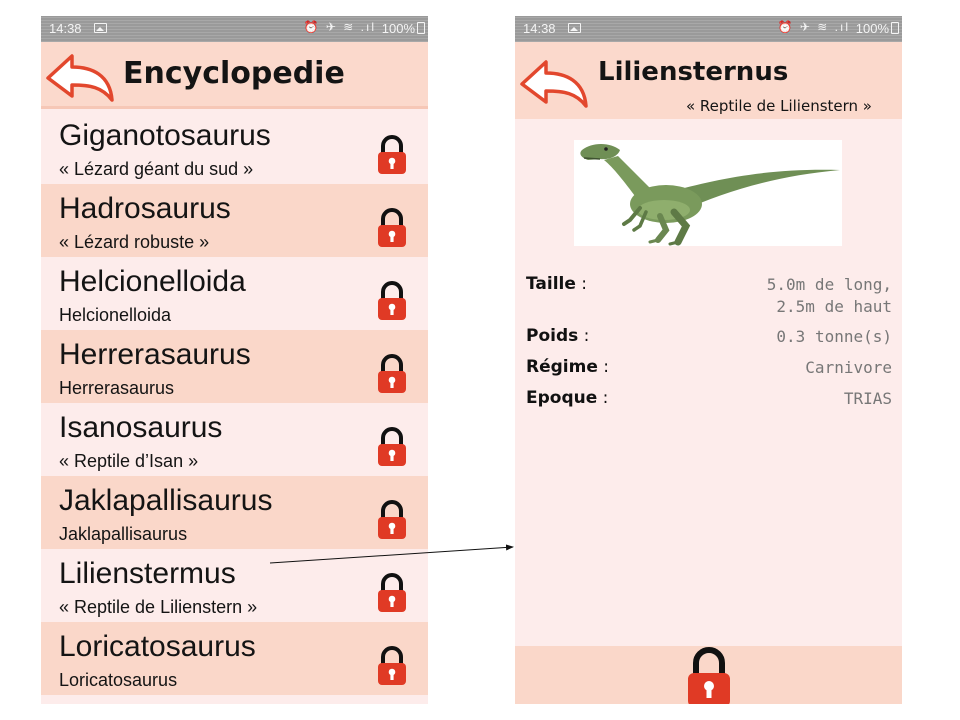 The height and width of the screenshot is (720, 960). I want to click on fact-value: Carnivore, so click(848, 367).